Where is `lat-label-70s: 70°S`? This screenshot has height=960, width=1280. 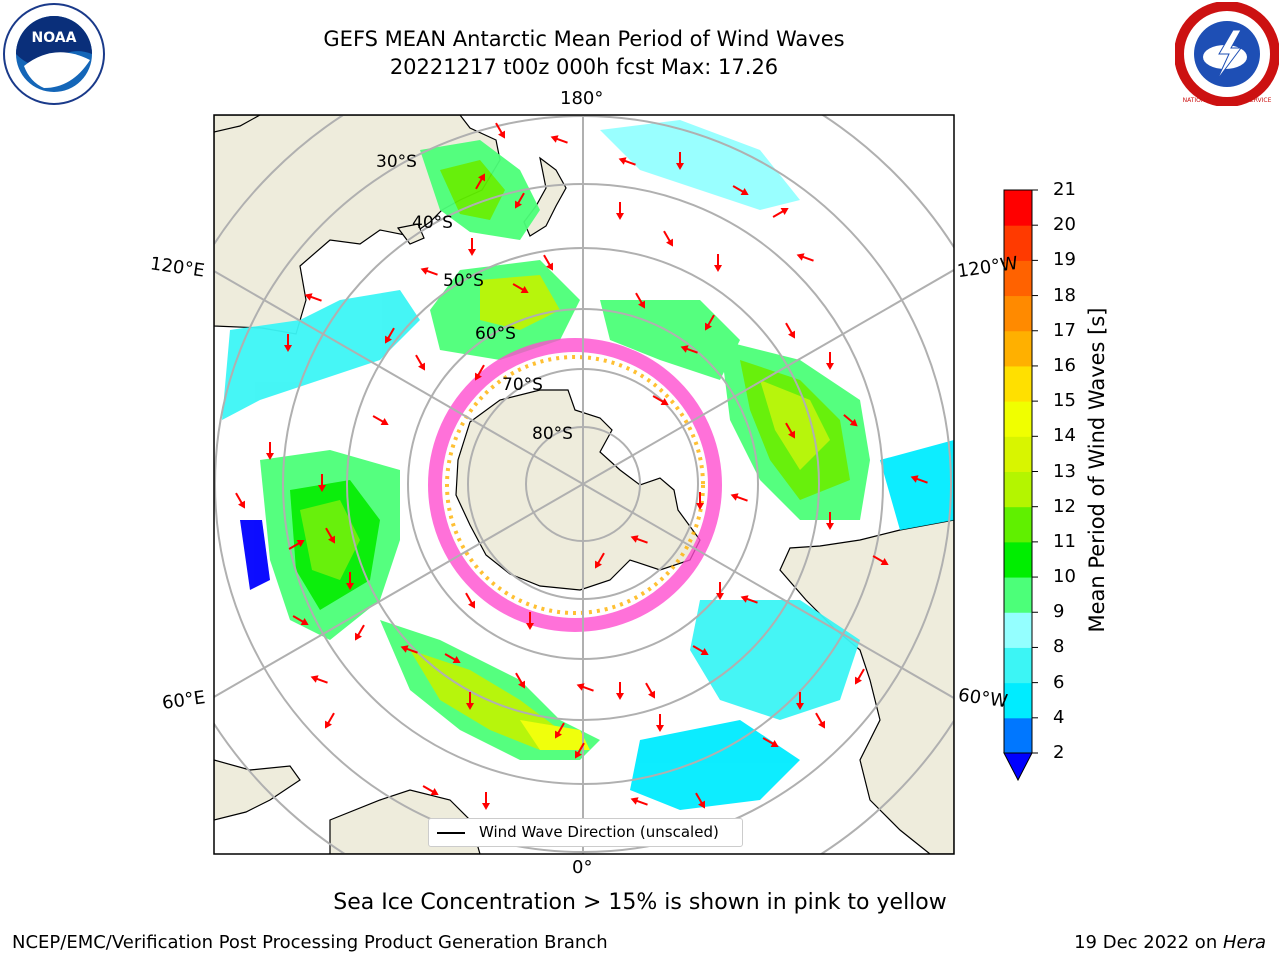
lat-label-70s: 70°S is located at coordinates (522, 385).